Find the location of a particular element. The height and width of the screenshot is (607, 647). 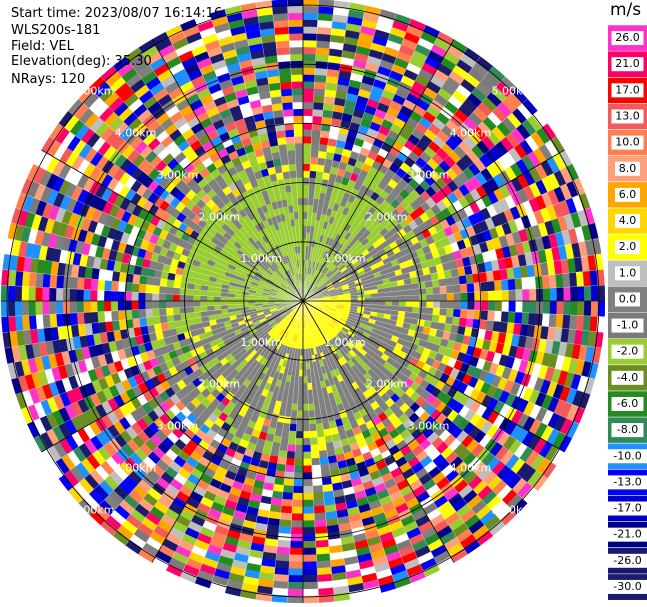

colorbar-tick-label: -4.0 is located at coordinates (627, 377).